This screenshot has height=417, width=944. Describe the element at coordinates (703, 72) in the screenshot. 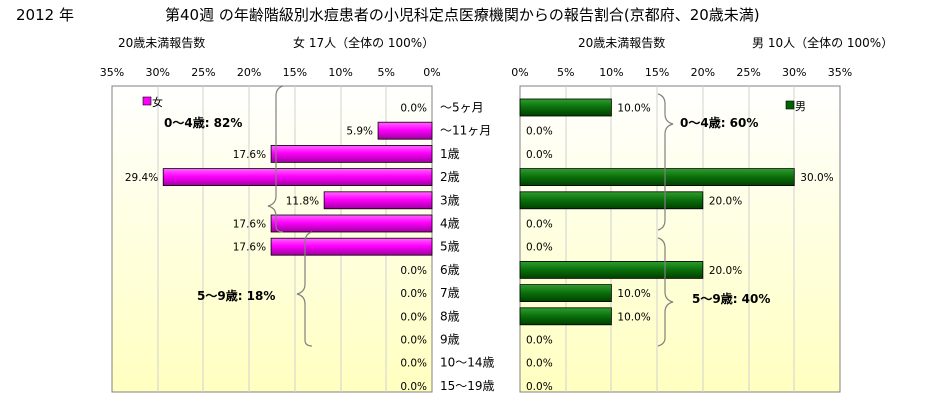

I see `right-x-tick-label: 20%` at that location.